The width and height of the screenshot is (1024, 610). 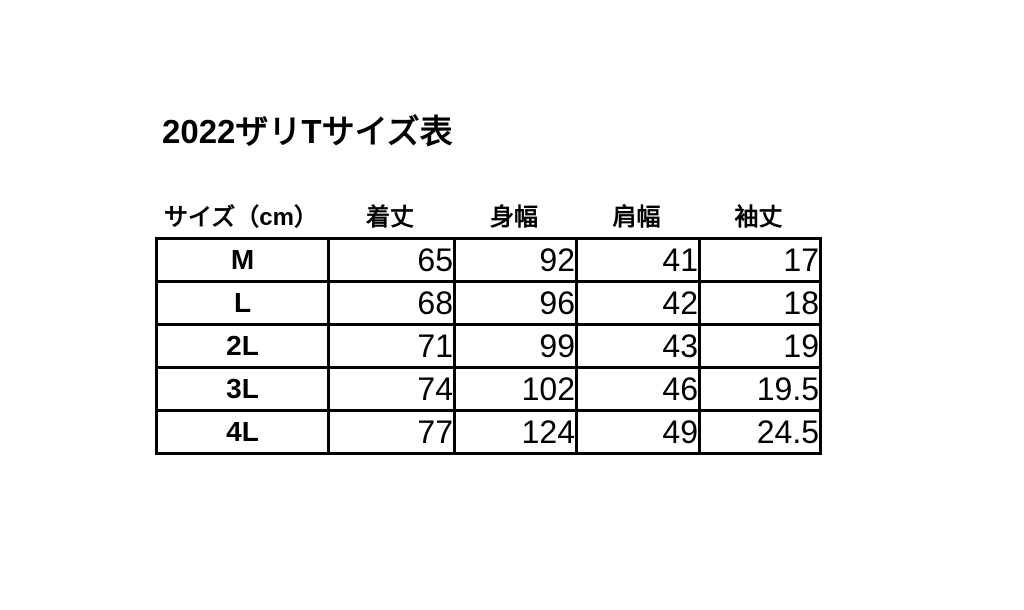 What do you see at coordinates (242, 303) in the screenshot?
I see `size-cell: L` at bounding box center [242, 303].